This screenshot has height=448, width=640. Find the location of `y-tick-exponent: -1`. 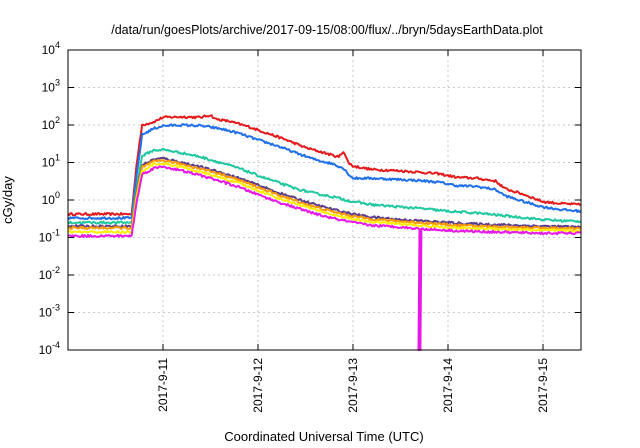

y-tick-exponent: -1 is located at coordinates (56, 233).